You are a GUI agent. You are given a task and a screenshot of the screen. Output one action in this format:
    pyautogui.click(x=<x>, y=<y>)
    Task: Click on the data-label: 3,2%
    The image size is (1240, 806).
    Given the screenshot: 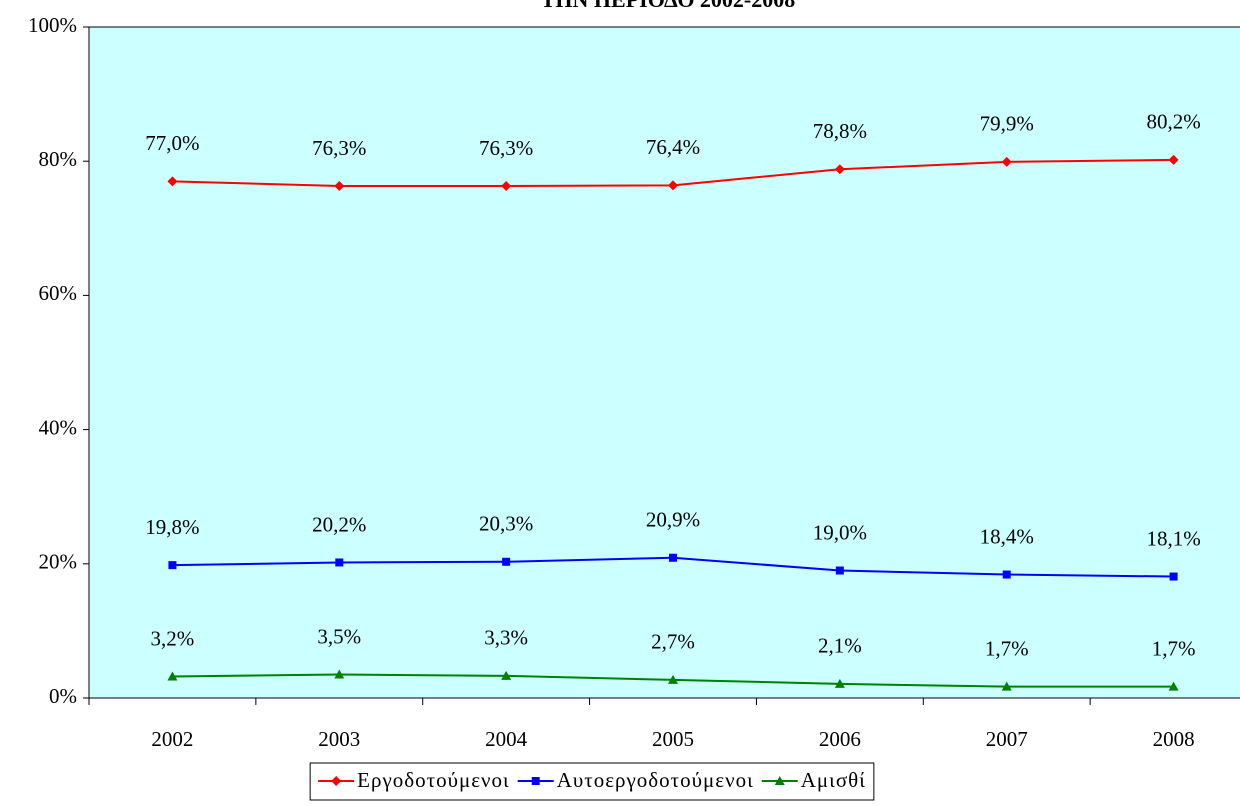 What is the action you would take?
    pyautogui.click(x=173, y=638)
    